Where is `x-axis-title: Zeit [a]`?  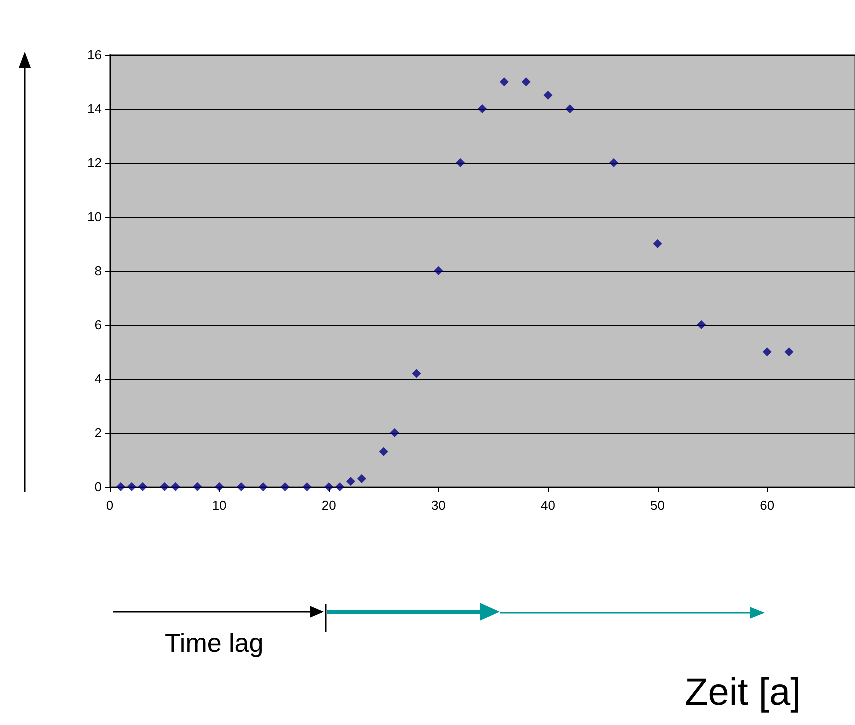
x-axis-title: Zeit [a] is located at coordinates (743, 693).